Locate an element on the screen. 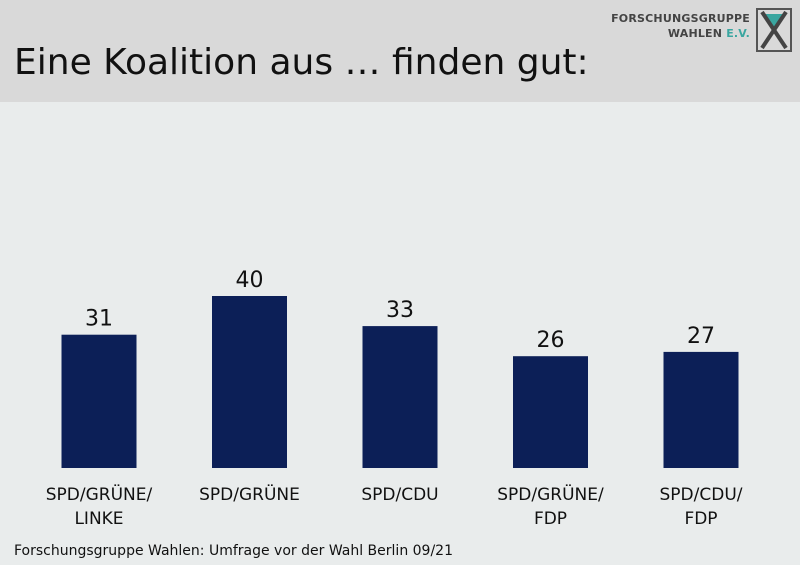 Image resolution: width=800 pixels, height=565 pixels. logo-wordmark: FORSCHUNGSGRUPPE WAHLEN E.V. is located at coordinates (680, 26).